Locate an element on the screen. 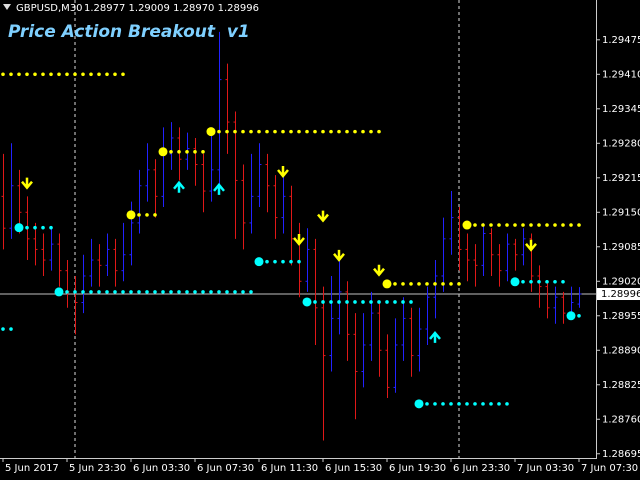 This screenshot has width=640, height=480. y-tick-label: 1.29345 is located at coordinates (621, 109).